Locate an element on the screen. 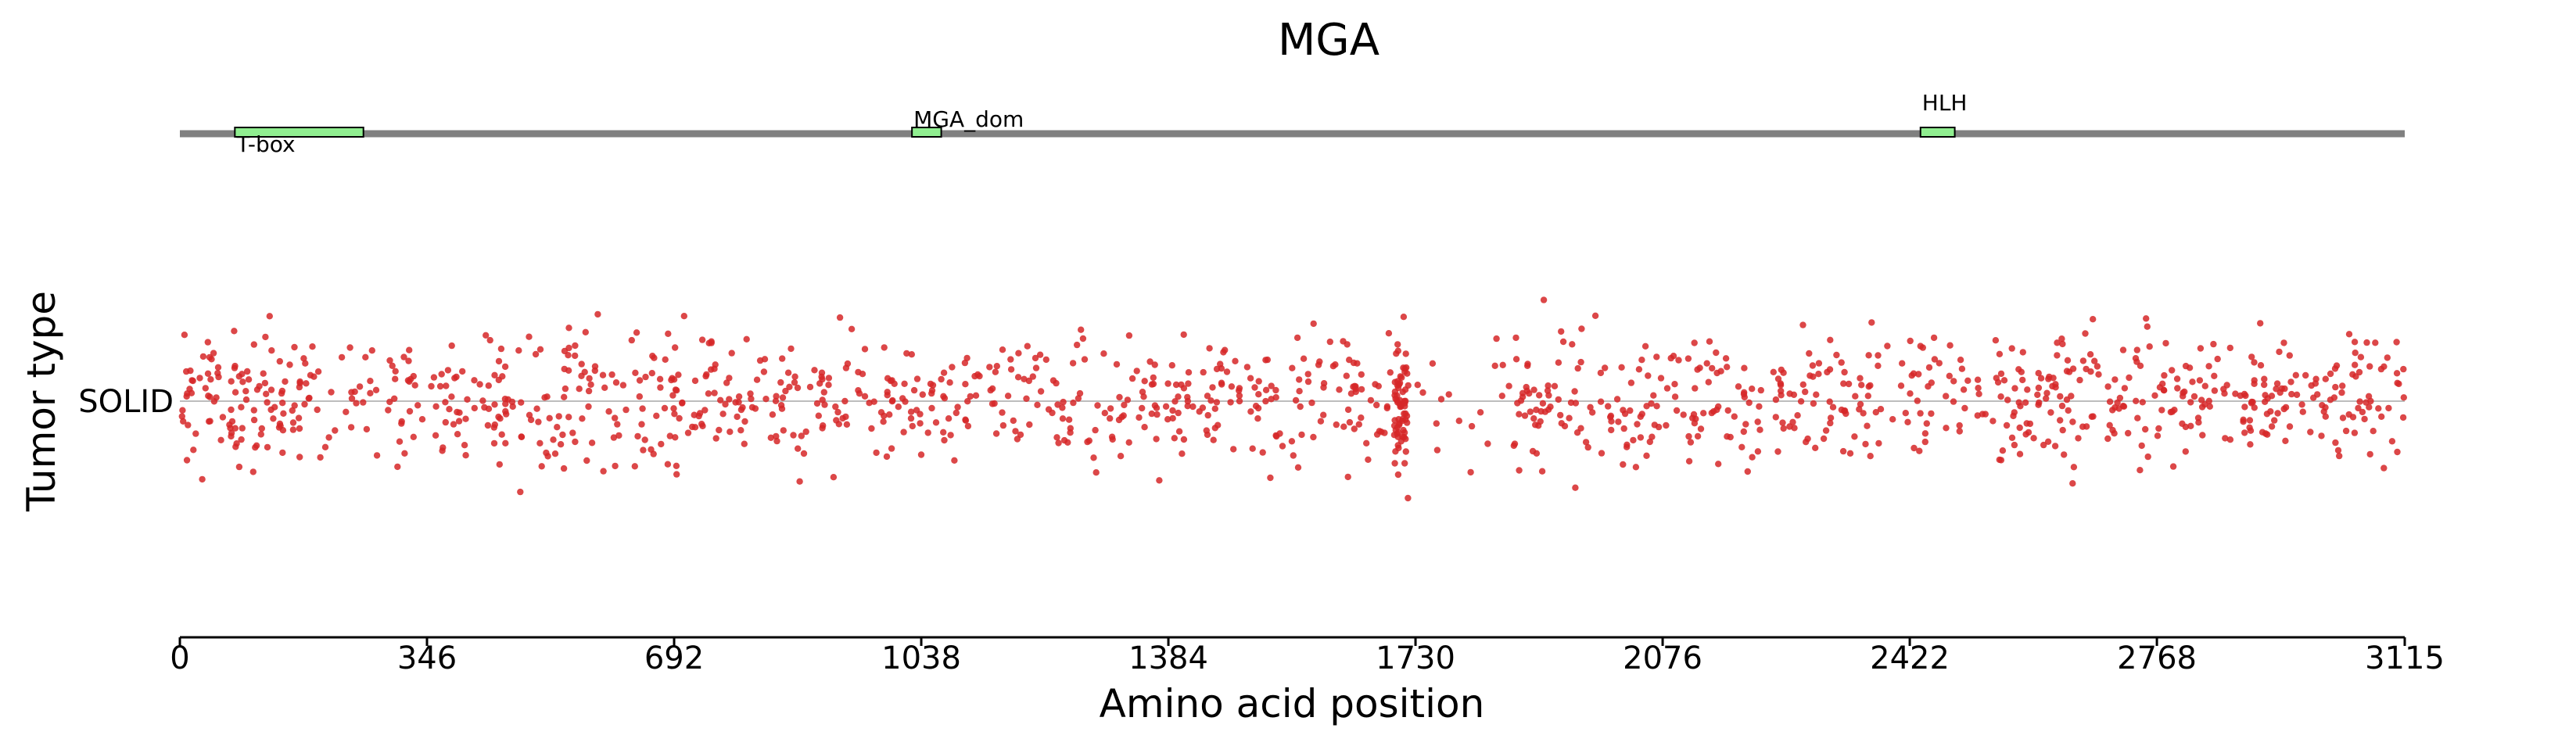 This screenshot has width=2576, height=746. x-tick-label-9: 3115 is located at coordinates (2405, 658).